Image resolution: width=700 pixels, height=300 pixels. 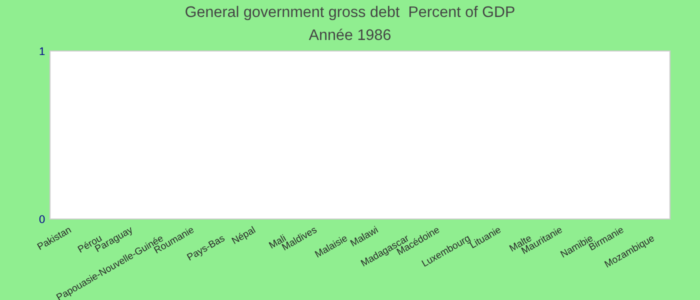 I want to click on chart-title: General government gross debt Percent of GDP, so click(x=350, y=13).